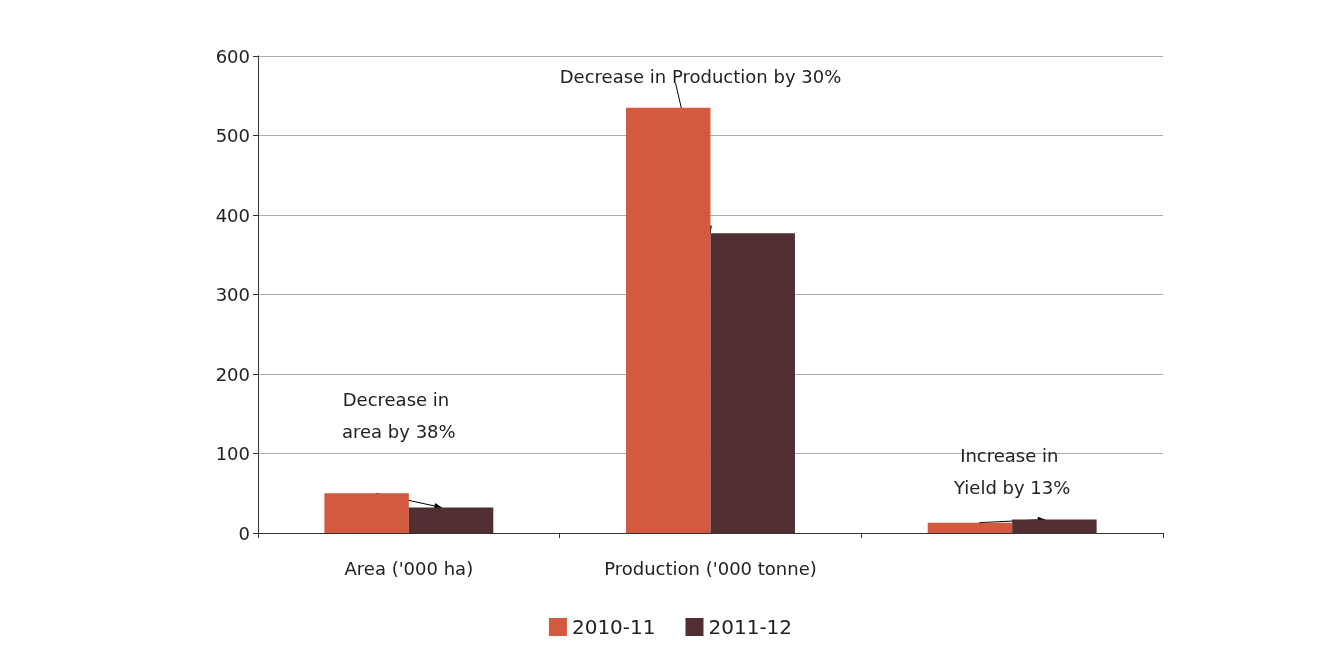 The image size is (1341, 658). I want to click on y-tick-label: 200, so click(232, 374).